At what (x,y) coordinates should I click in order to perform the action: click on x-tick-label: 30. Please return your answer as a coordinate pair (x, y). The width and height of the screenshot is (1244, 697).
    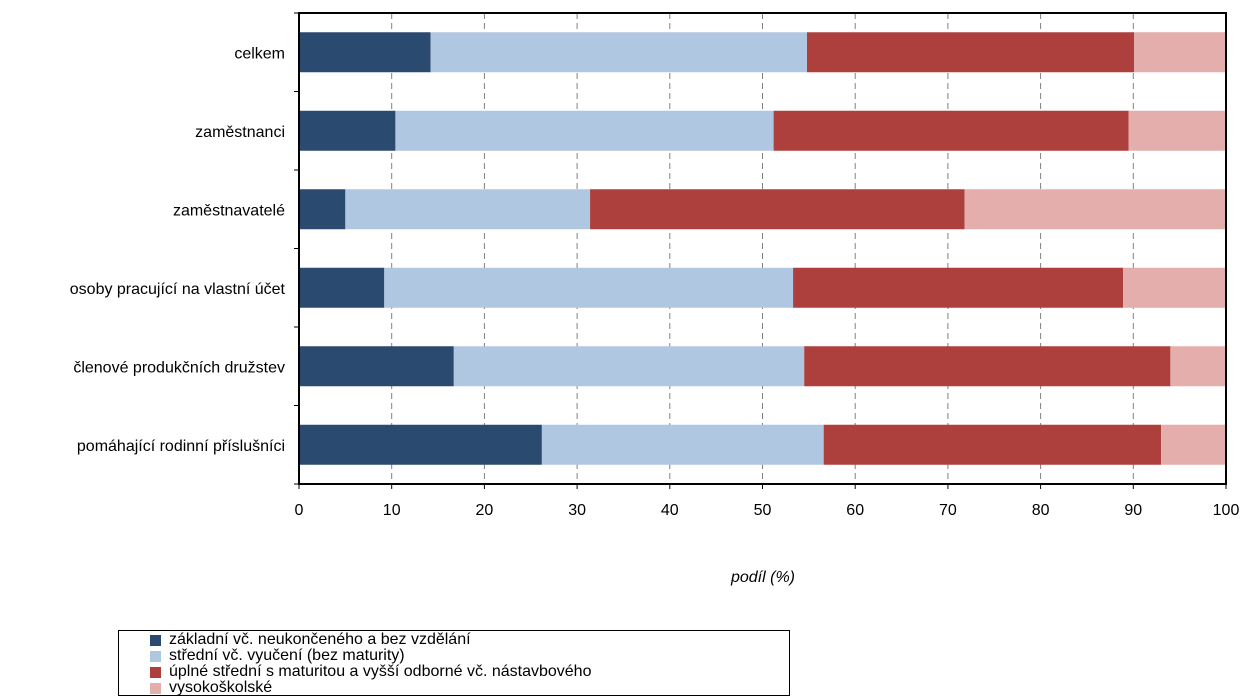
    Looking at the image, I should click on (577, 510).